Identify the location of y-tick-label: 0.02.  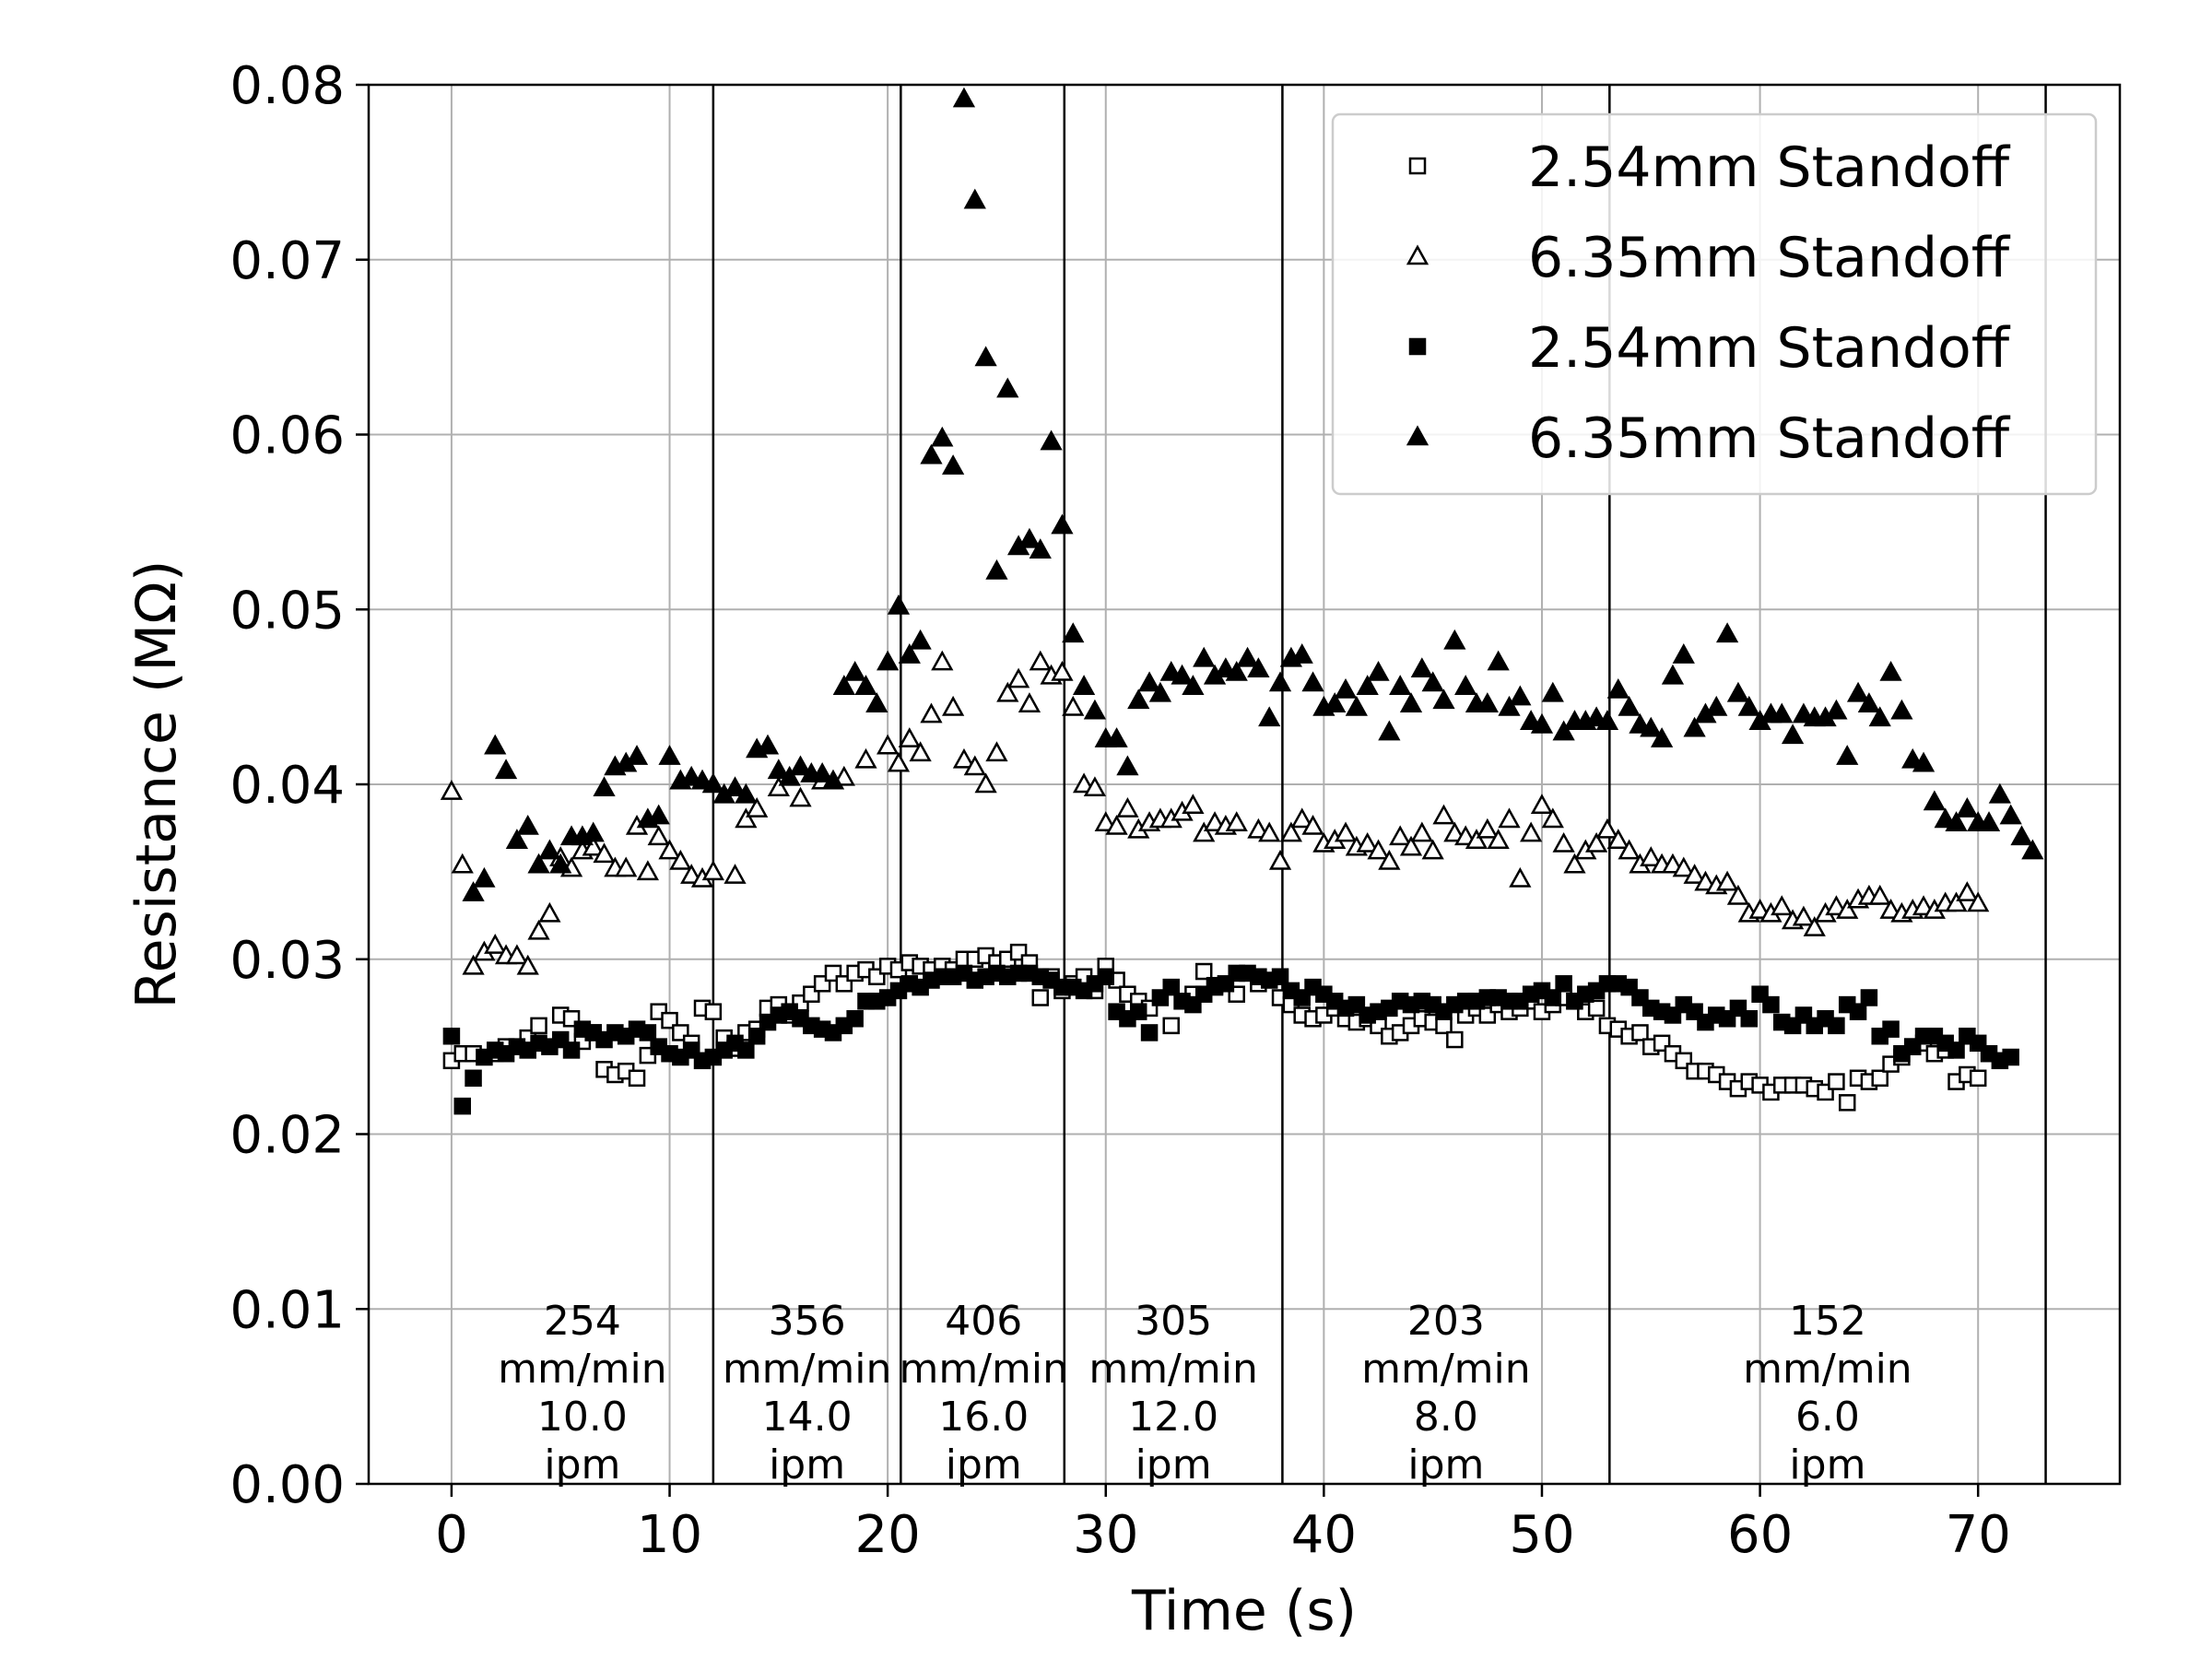
(287, 1136).